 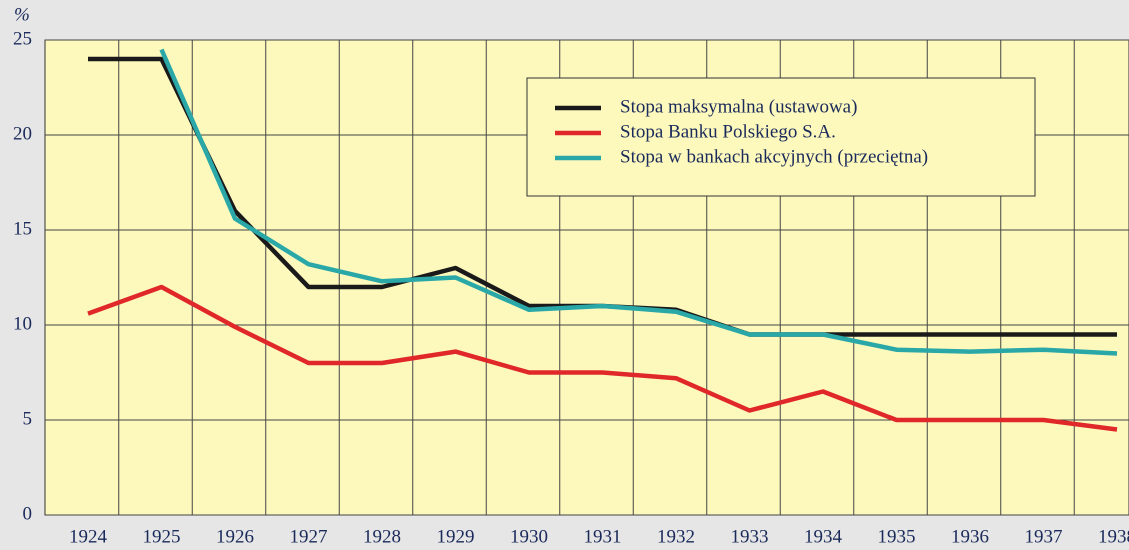 What do you see at coordinates (309, 536) in the screenshot?
I see `x-tick-label: 1927` at bounding box center [309, 536].